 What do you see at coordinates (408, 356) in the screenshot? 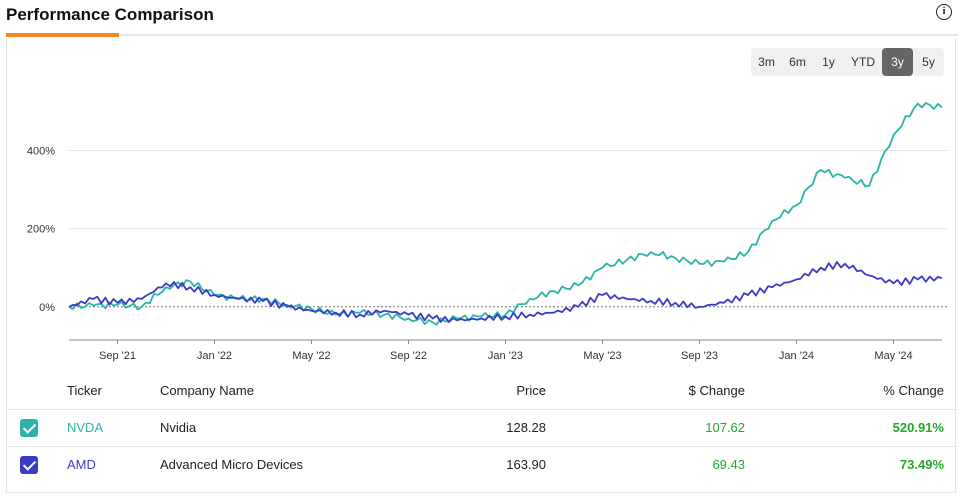
I see `x-tick-label: Sep '22` at bounding box center [408, 356].